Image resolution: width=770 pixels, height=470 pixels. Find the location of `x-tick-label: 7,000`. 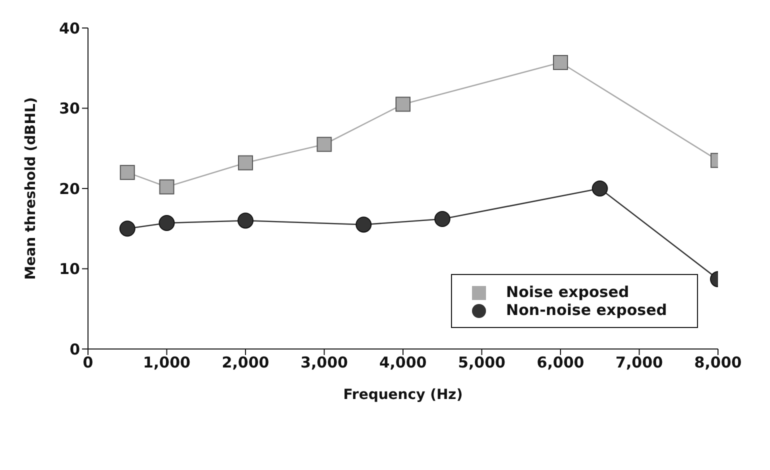

x-tick-label: 7,000 is located at coordinates (639, 363).